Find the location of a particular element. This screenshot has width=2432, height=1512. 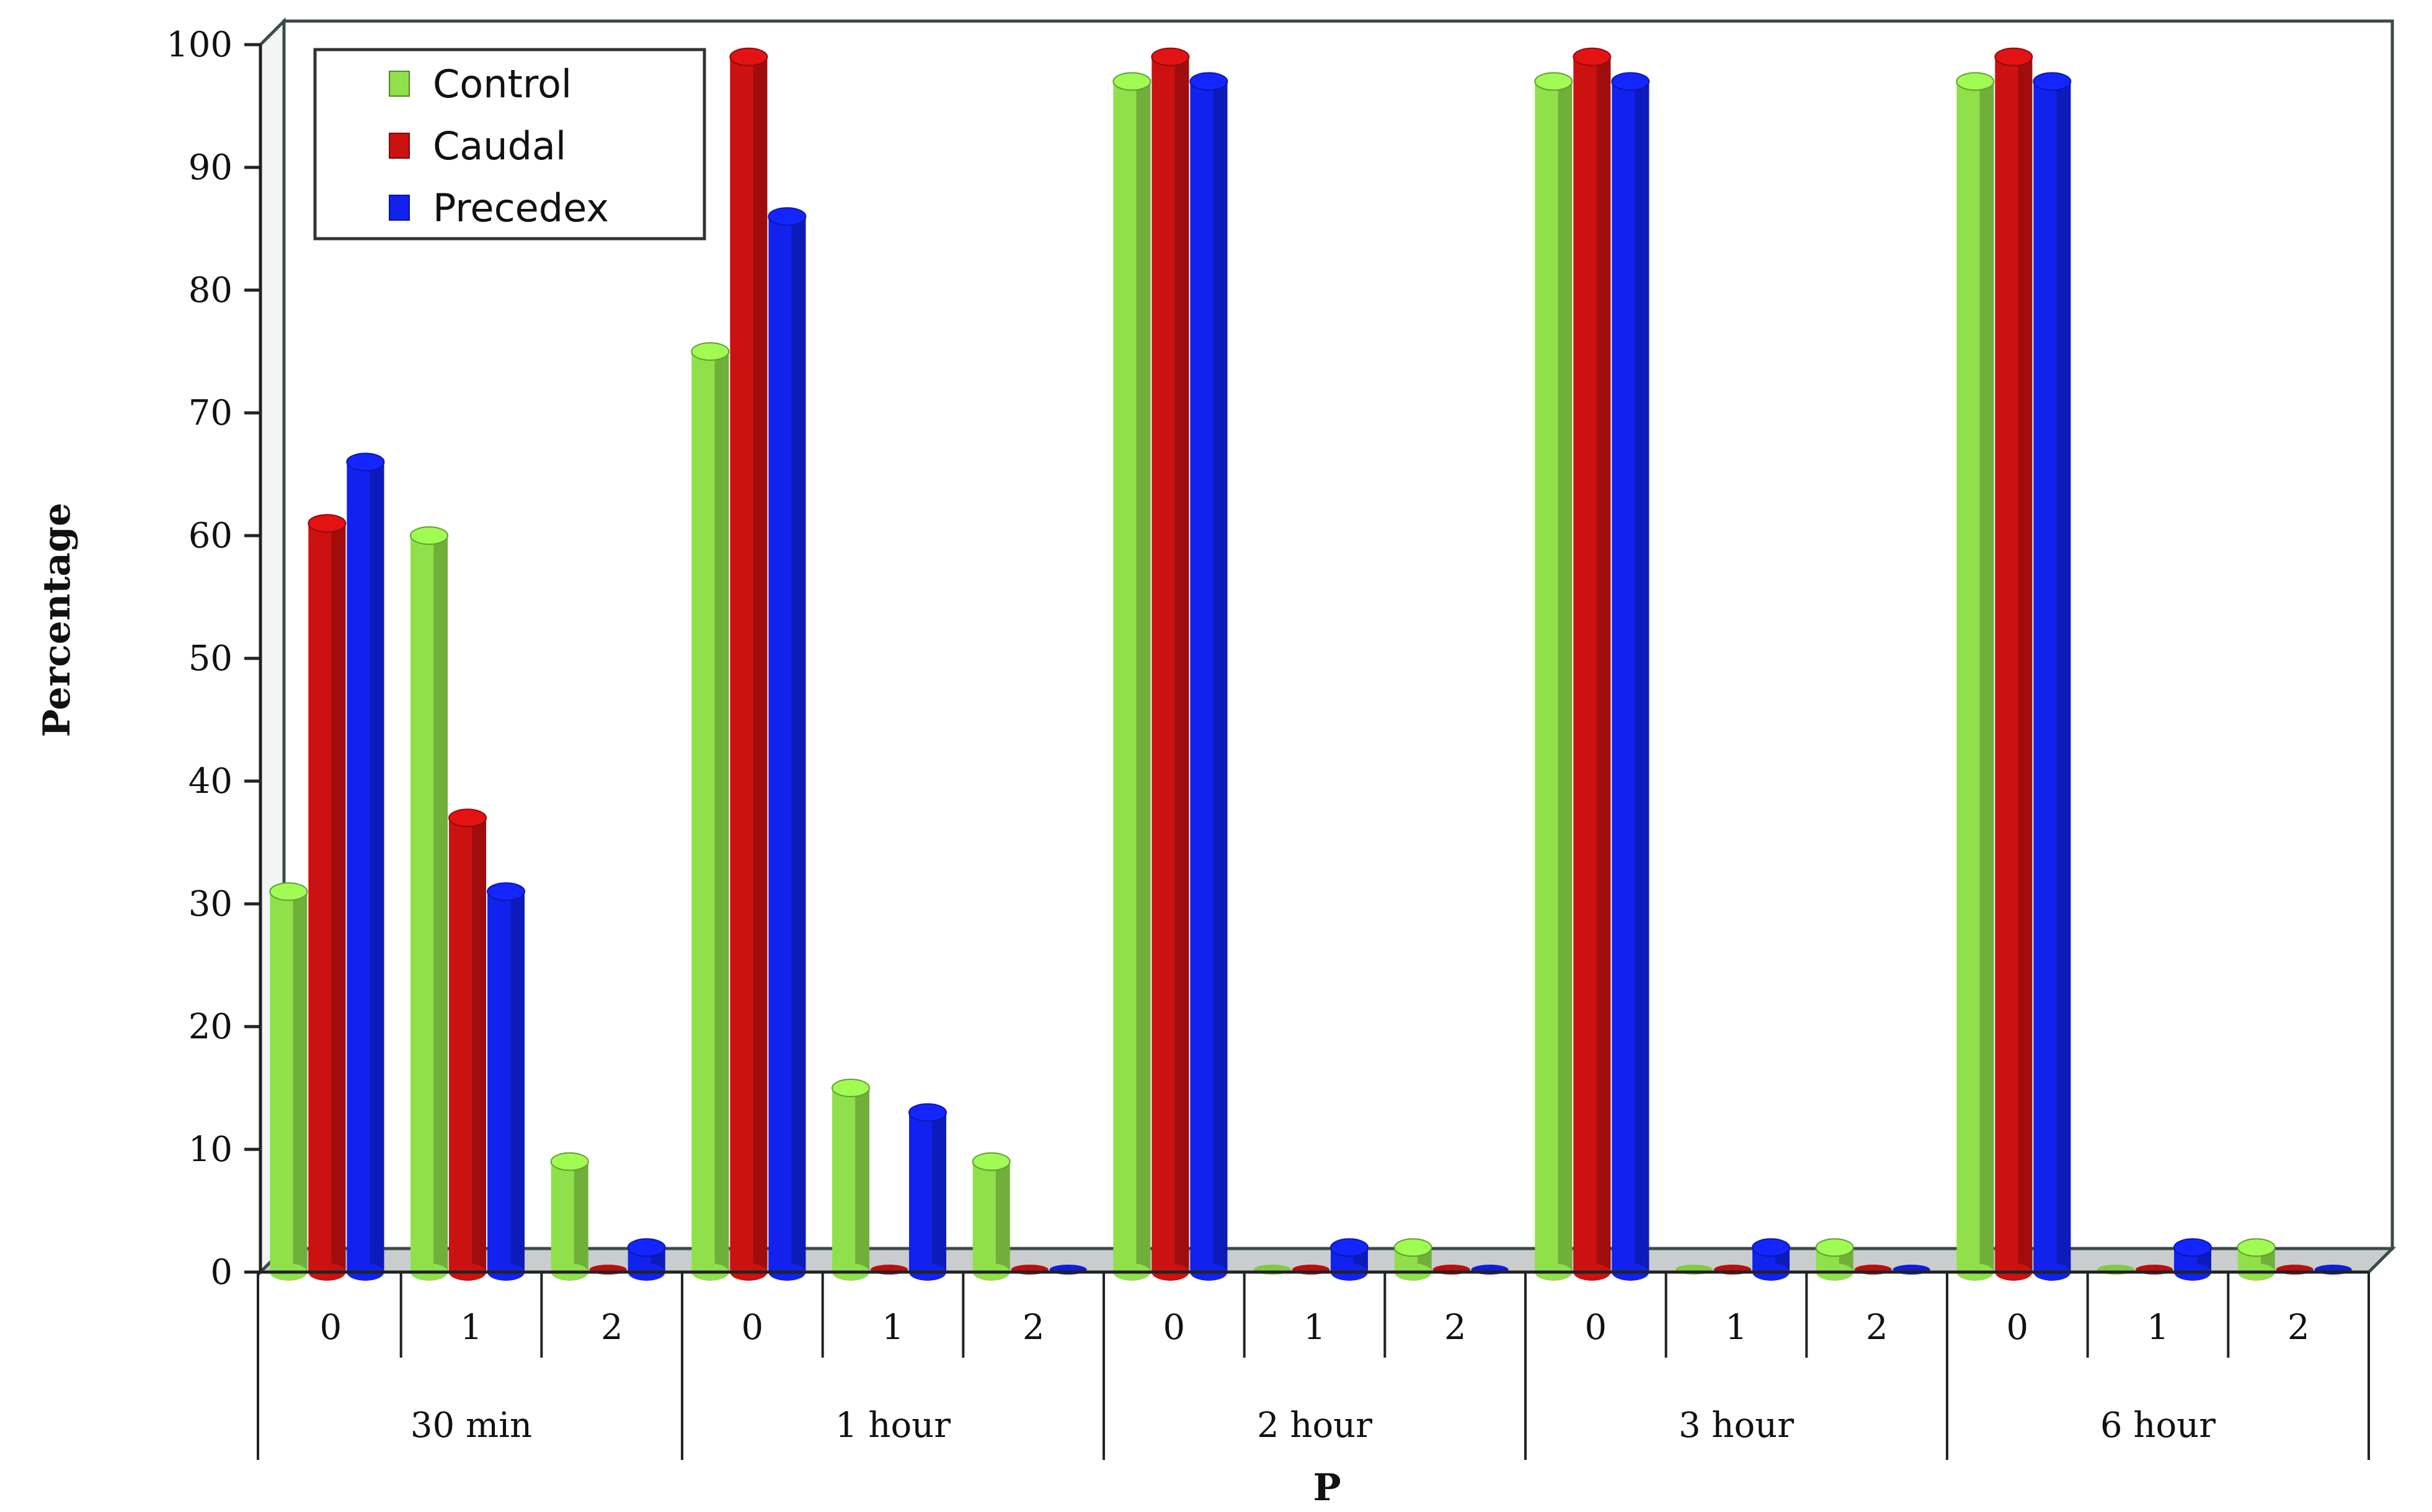

bar-caudal-3-hour-p0 is located at coordinates (1592, 664).